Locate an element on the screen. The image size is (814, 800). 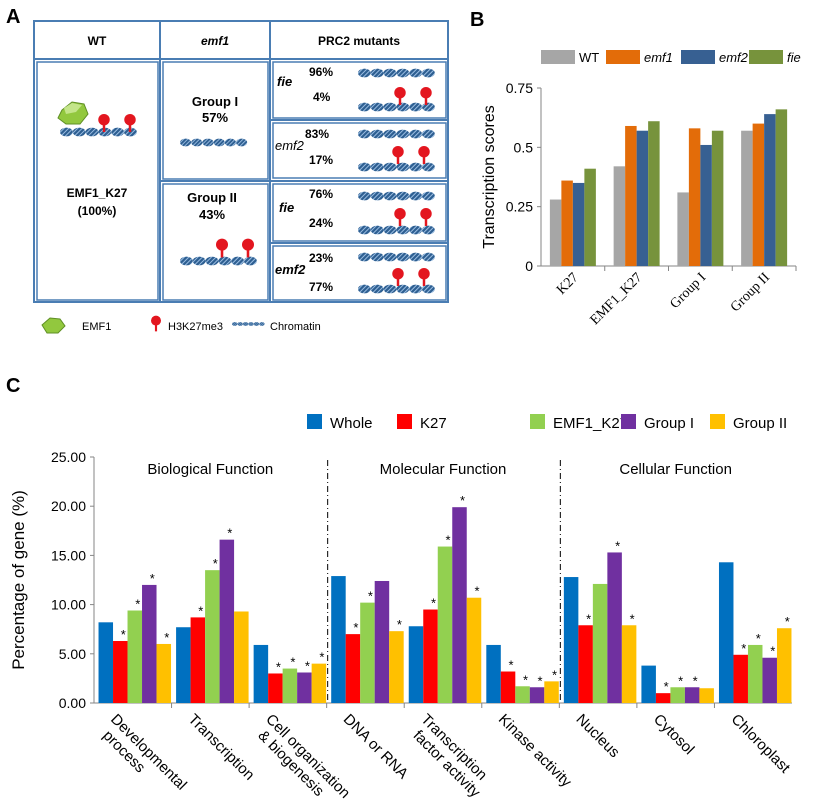
mutant-name: fie is located at coordinates (284, 81).